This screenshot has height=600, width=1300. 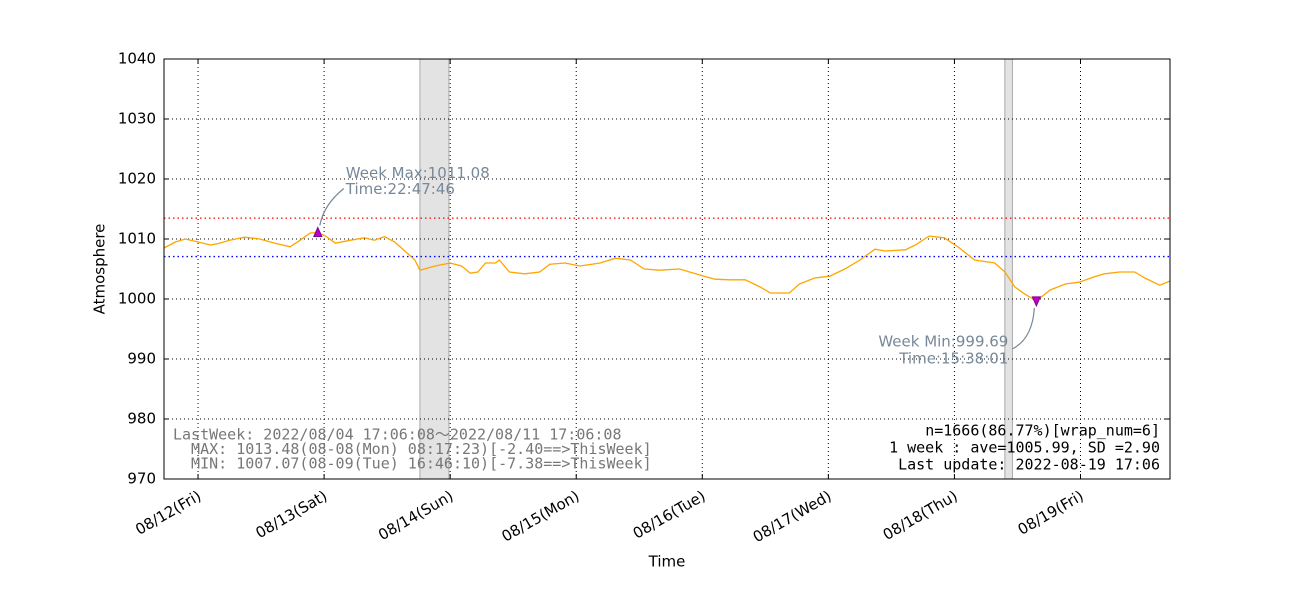 What do you see at coordinates (1042, 431) in the screenshot?
I see `note-right: n=1666(86.77%)[wrap_num=6]` at bounding box center [1042, 431].